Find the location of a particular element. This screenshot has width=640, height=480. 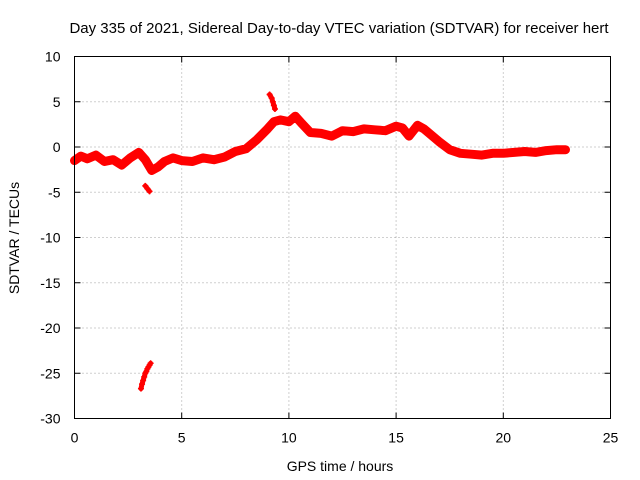

y-axis-label: SDTVAR / TECUs is located at coordinates (14, 238).